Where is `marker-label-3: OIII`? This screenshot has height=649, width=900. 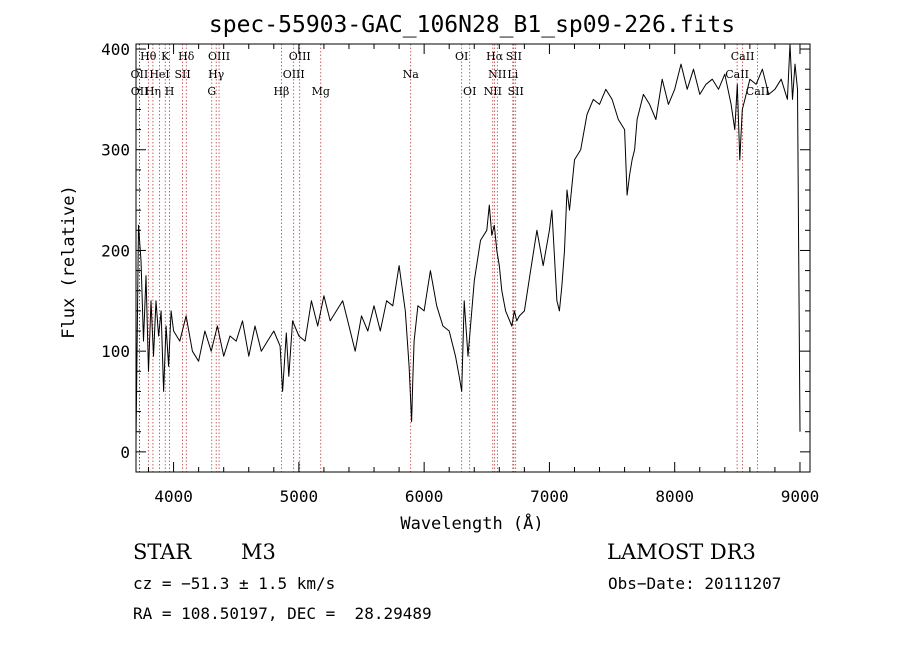
marker-label-3: OIII is located at coordinates (219, 56).